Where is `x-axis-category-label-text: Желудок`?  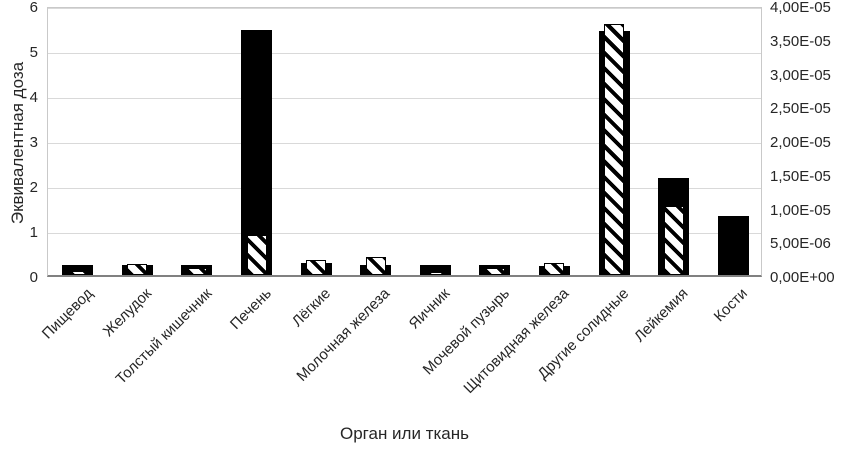 x-axis-category-label-text: Желудок is located at coordinates (128, 313).